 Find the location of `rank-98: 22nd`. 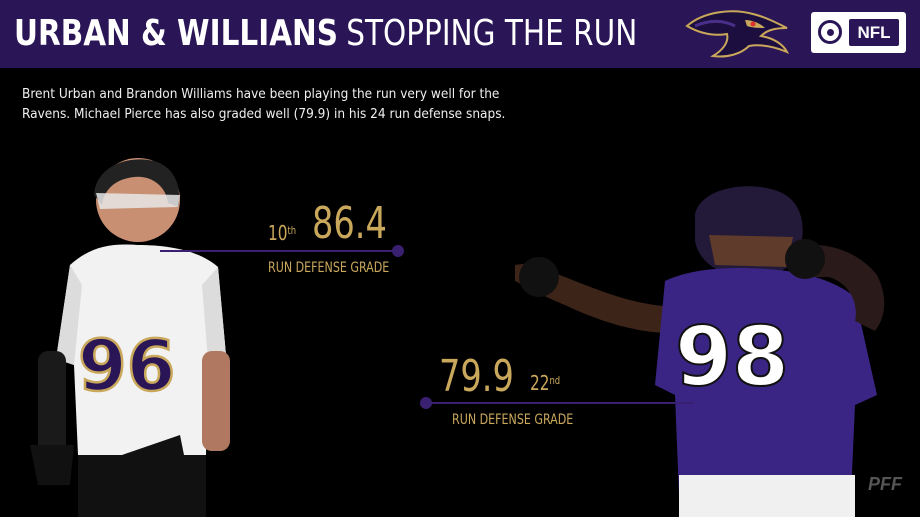

rank-98: 22nd is located at coordinates (545, 383).